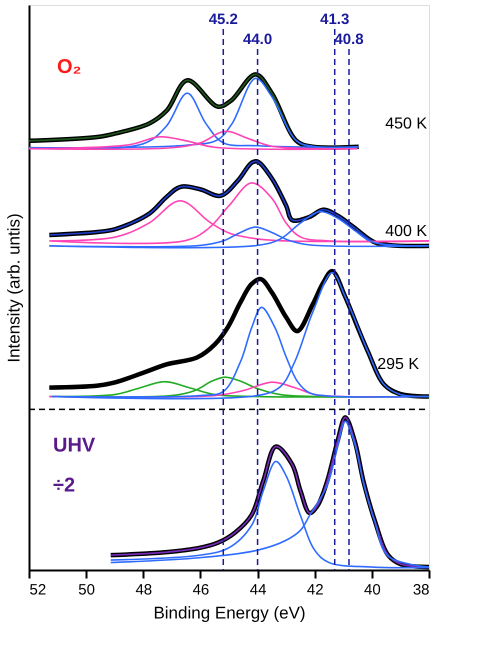 The width and height of the screenshot is (486, 665). What do you see at coordinates (38, 590) in the screenshot?
I see `x-tick-label: 52` at bounding box center [38, 590].